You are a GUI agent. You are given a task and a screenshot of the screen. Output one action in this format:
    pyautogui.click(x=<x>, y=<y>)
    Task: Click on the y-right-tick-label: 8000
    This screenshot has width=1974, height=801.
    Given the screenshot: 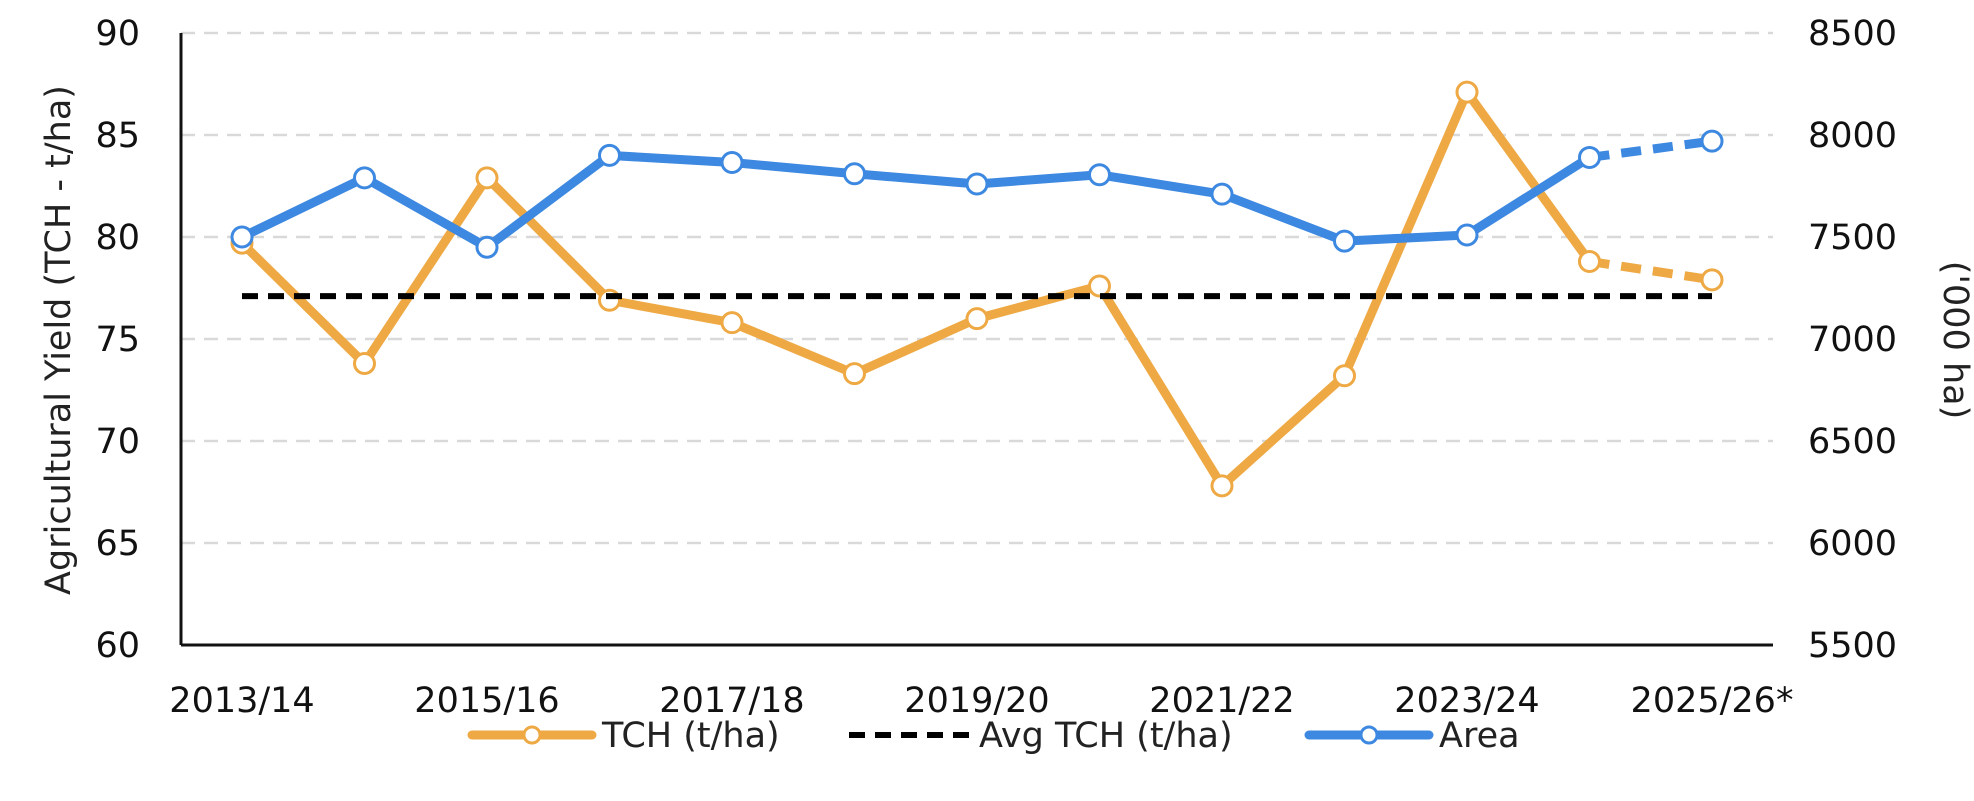 What is the action you would take?
    pyautogui.click(x=1852, y=136)
    